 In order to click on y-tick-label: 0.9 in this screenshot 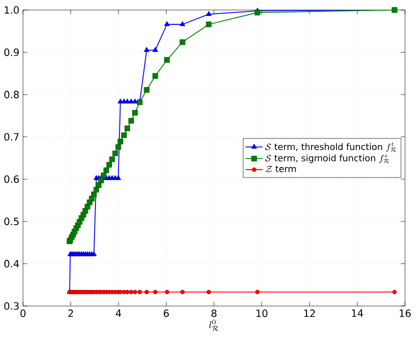, I will do `click(11, 52)`.